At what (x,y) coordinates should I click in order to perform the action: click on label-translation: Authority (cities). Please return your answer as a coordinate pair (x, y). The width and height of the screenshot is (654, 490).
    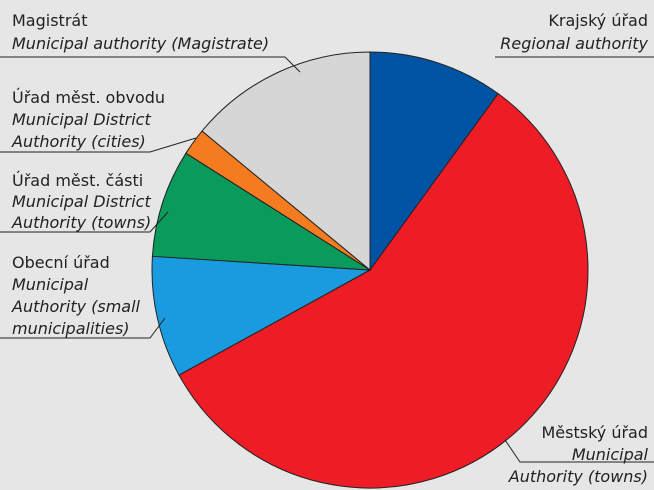
    Looking at the image, I should click on (78, 141).